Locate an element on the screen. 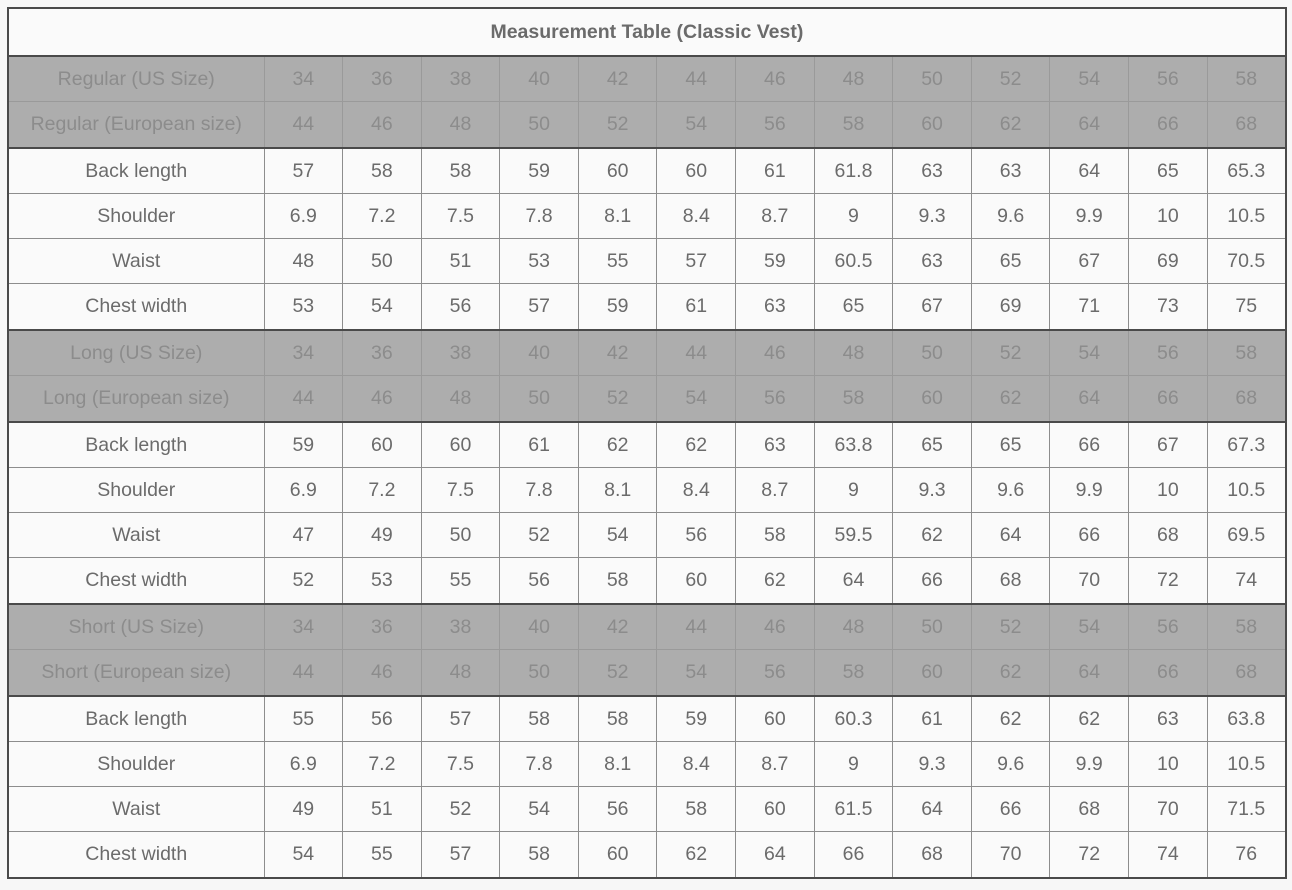 Image resolution: width=1292 pixels, height=890 pixels. cell-regular-back-length-3: 59 is located at coordinates (539, 171).